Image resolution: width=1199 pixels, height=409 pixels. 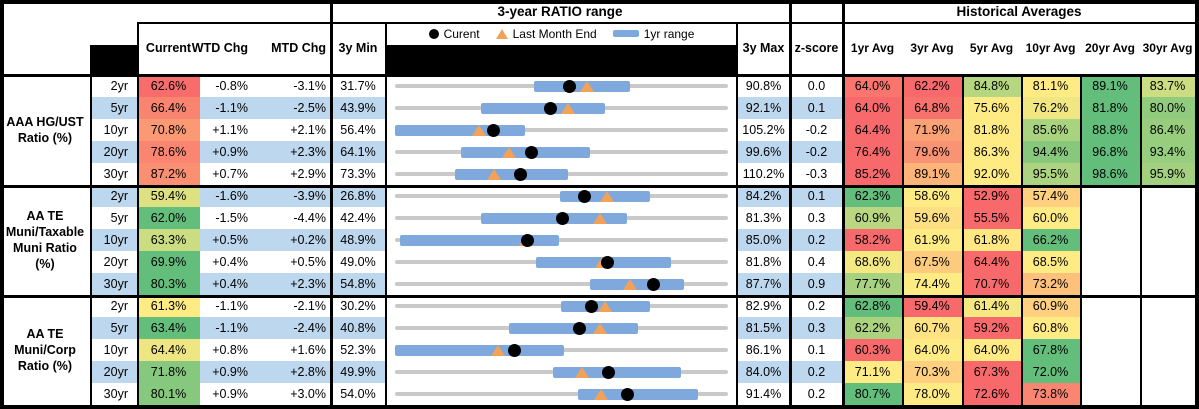 What do you see at coordinates (991, 328) in the screenshot?
I see `avg-cell-5yr: 59.2%` at bounding box center [991, 328].